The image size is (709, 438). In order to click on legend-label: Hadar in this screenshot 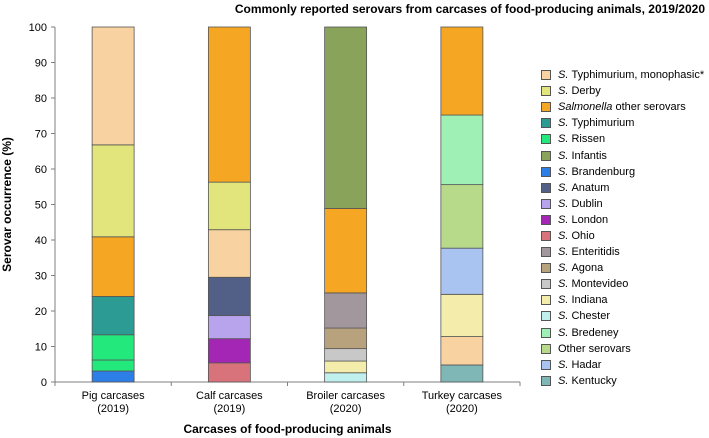, I will do `click(585, 364)`.